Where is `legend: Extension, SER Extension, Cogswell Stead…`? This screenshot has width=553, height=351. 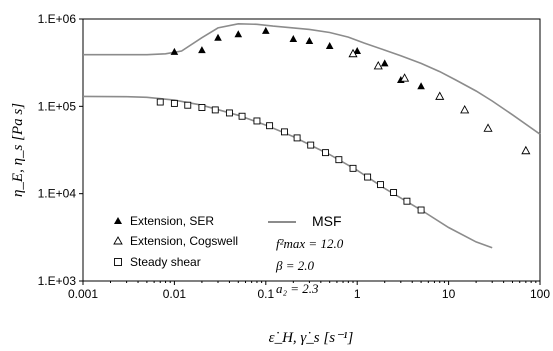
legend: Extension, SER Extension, Cogswell Stead… is located at coordinates (227, 241).